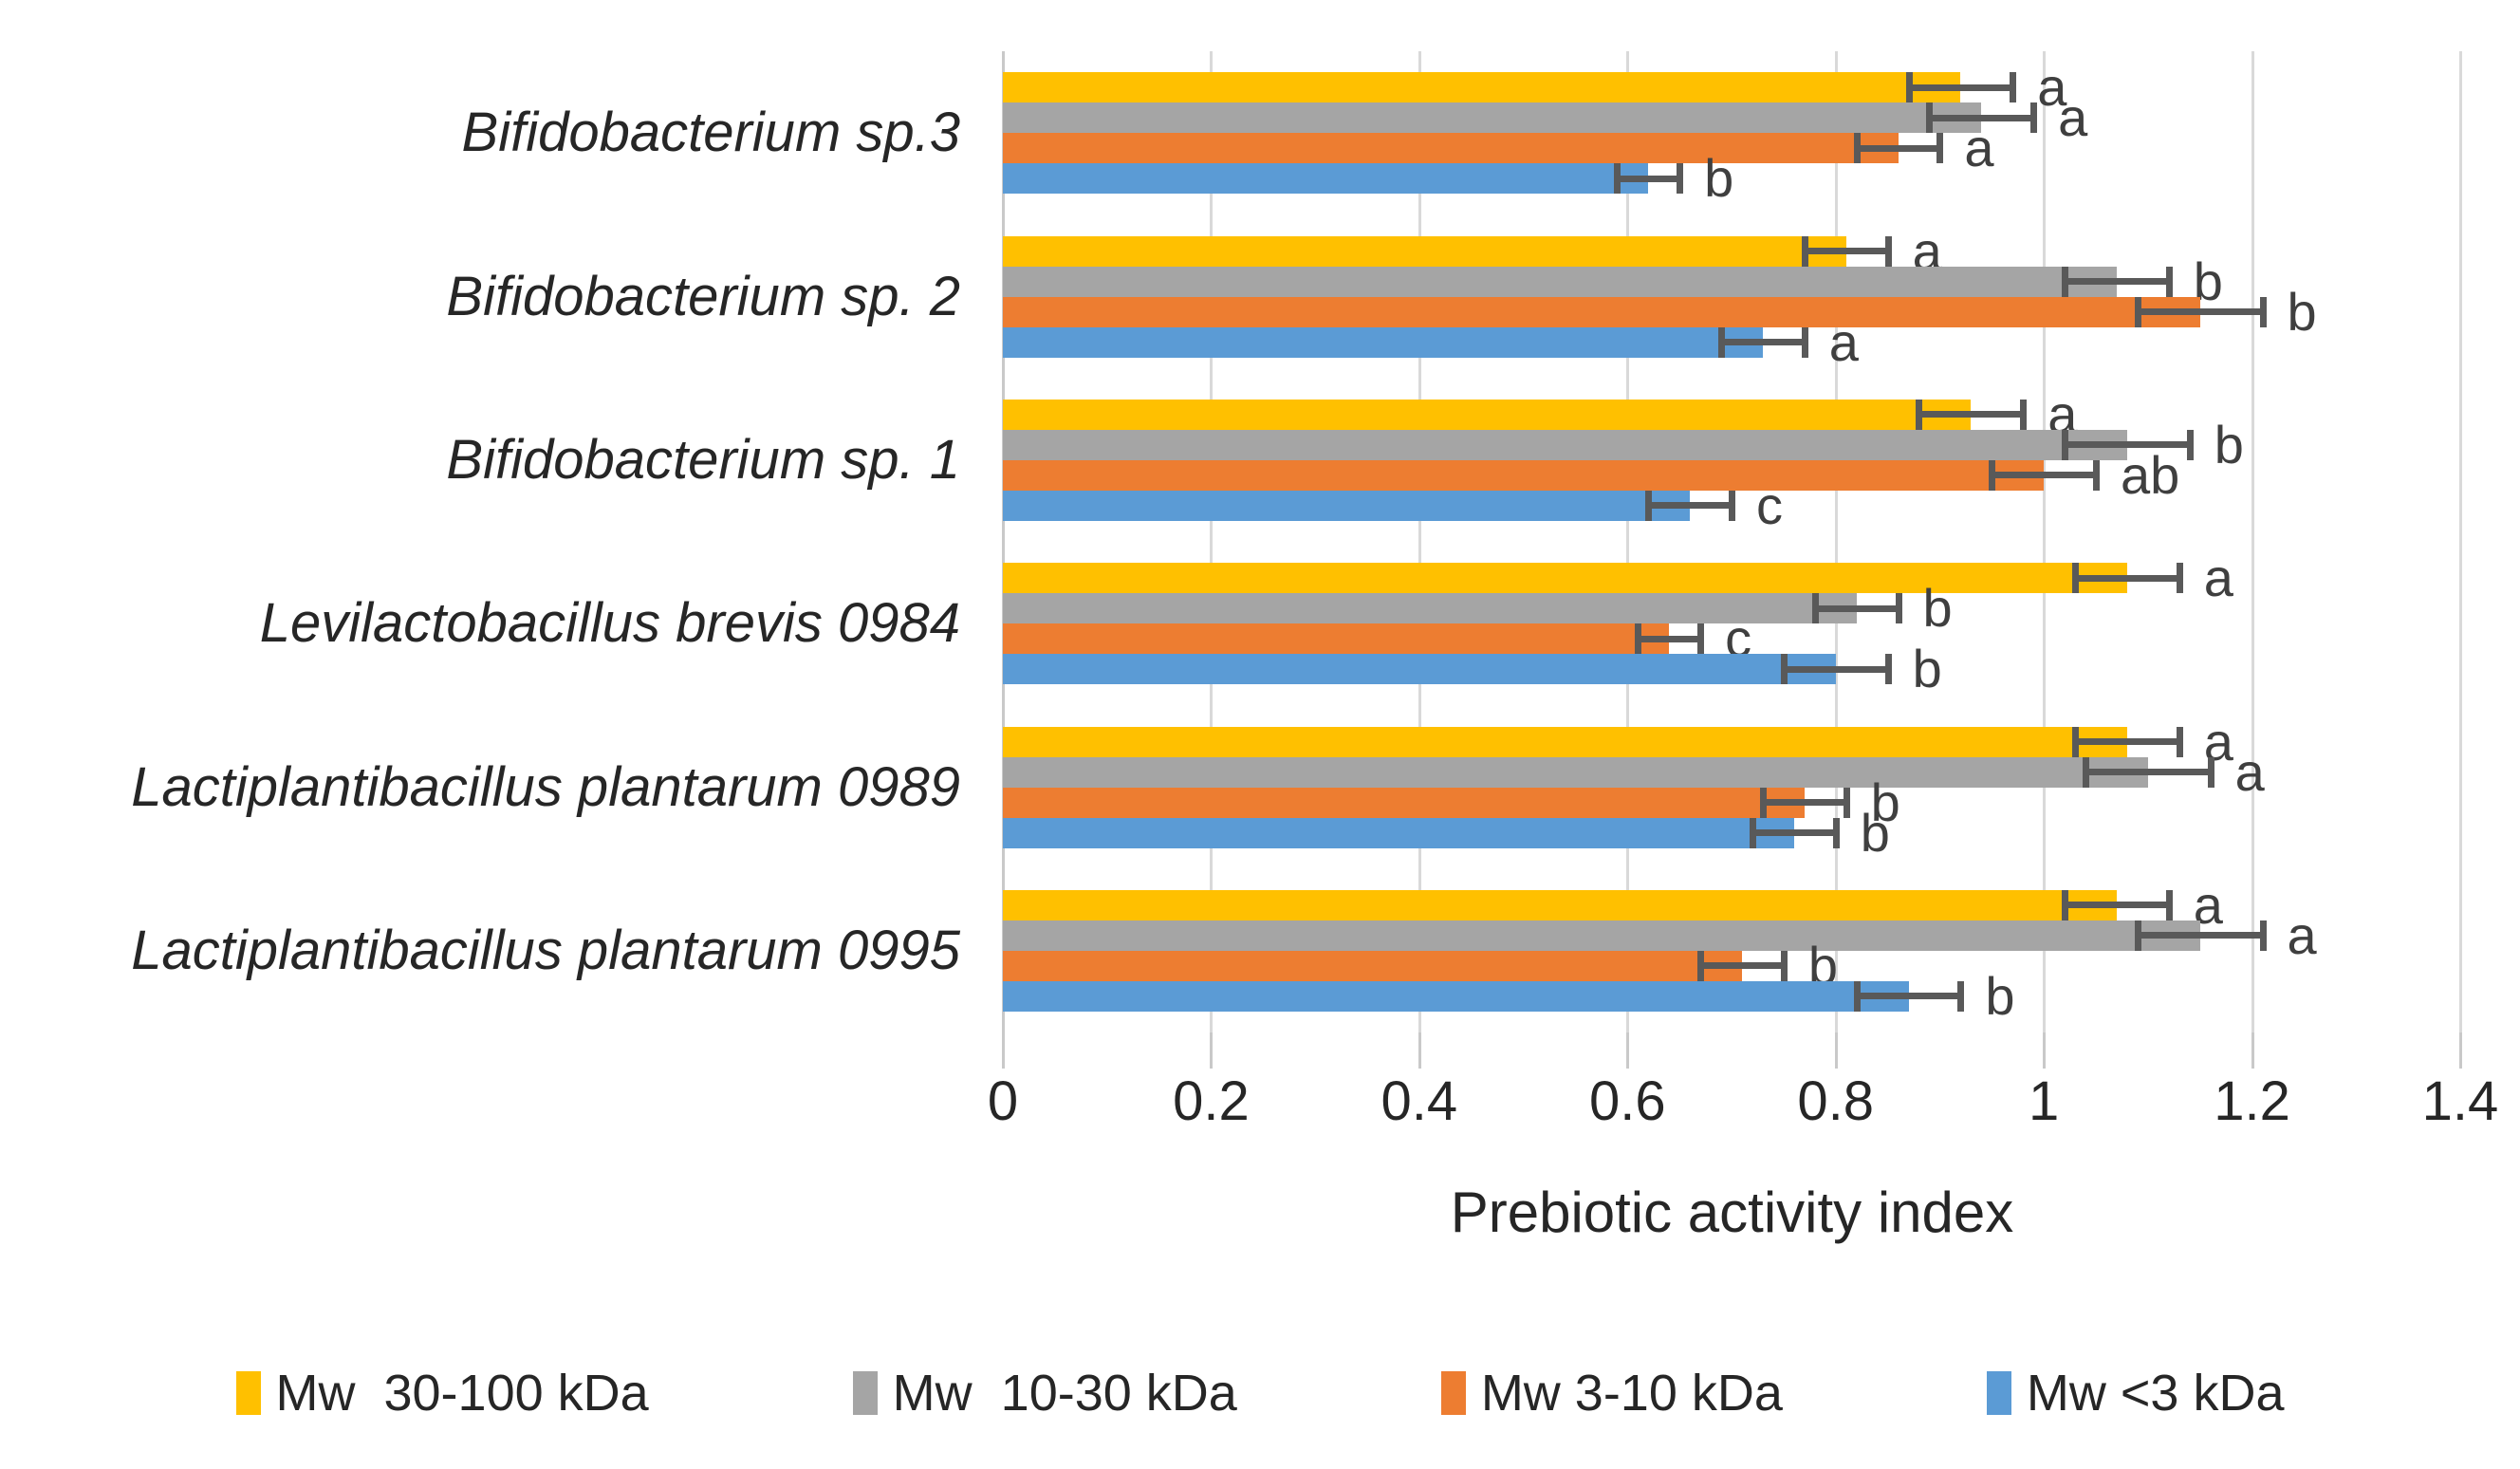 This screenshot has height=1469, width=2520. What do you see at coordinates (1212, 1101) in the screenshot?
I see `x-tick-label: 0.2` at bounding box center [1212, 1101].